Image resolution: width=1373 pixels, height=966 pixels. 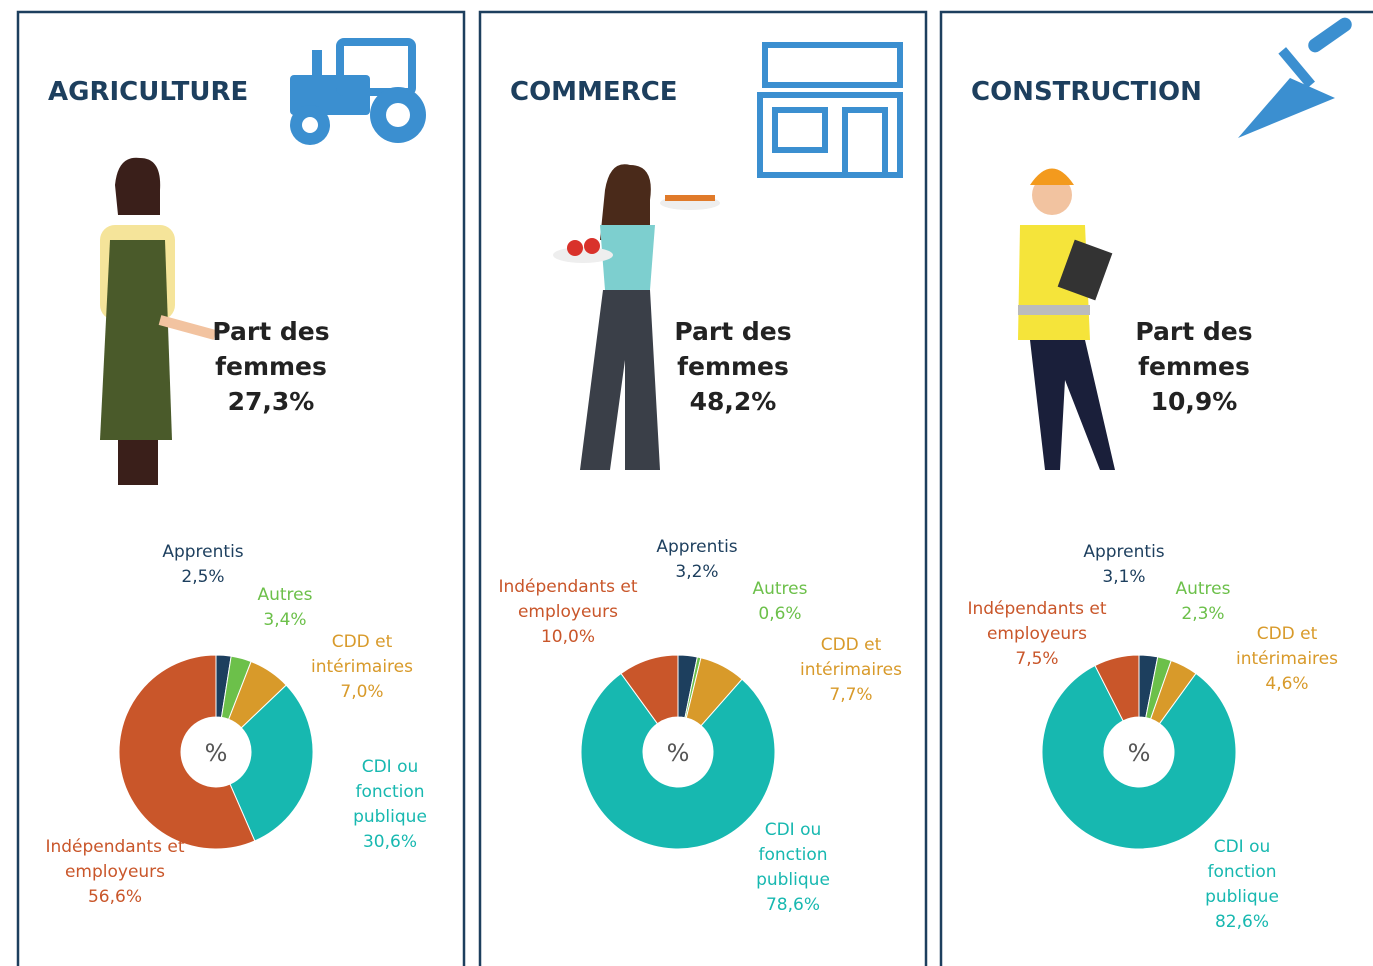 I want to click on slice-label: Indépendants et employeurs 10,0%, so click(x=568, y=612).